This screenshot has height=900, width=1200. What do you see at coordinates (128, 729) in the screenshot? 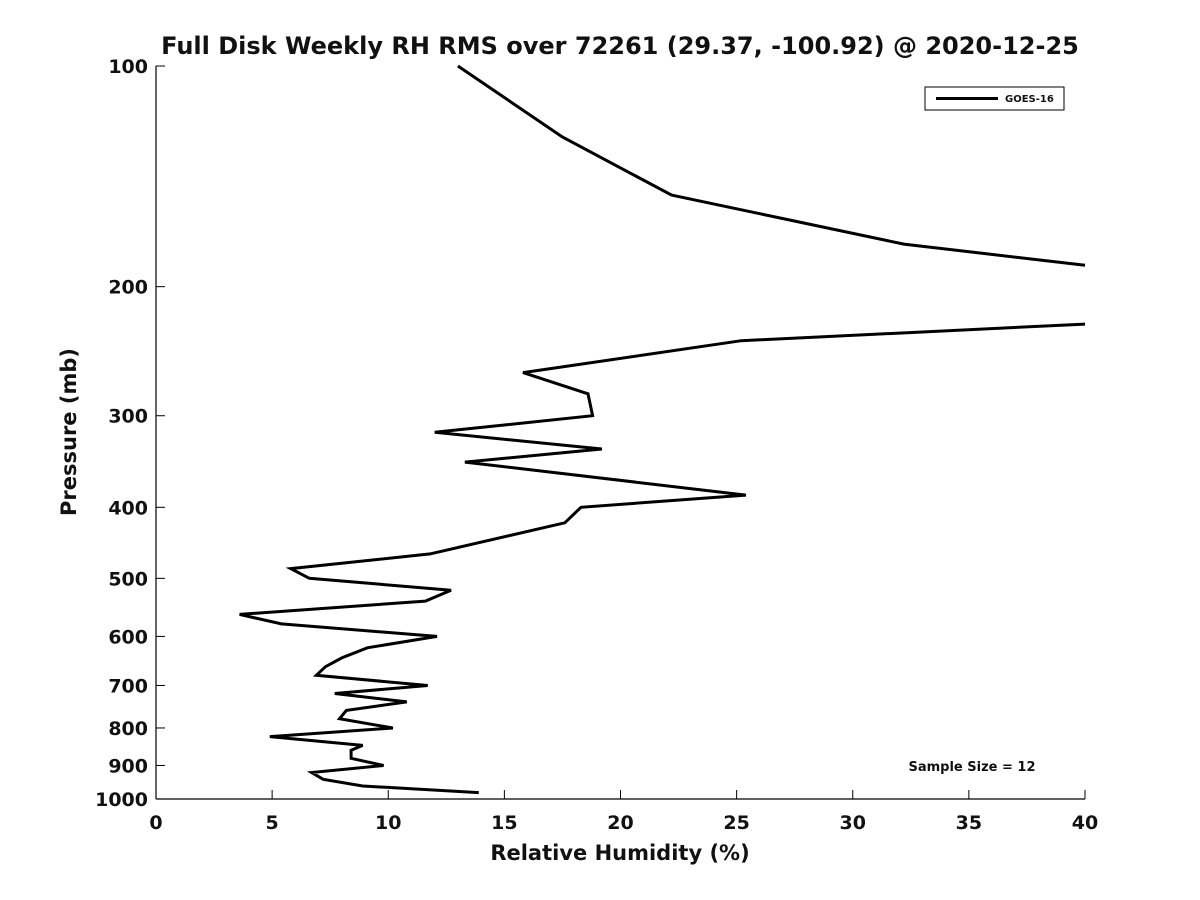
I see `y-tick-label: 800` at bounding box center [128, 729].